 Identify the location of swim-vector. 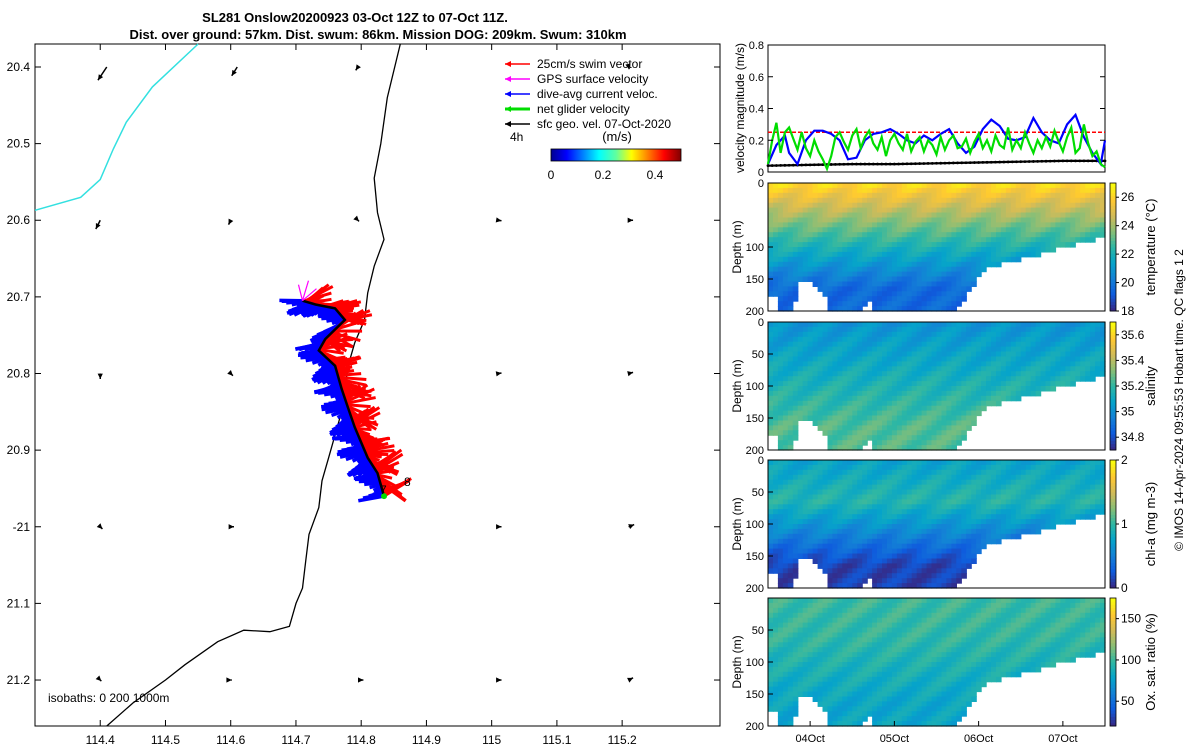
(363, 429).